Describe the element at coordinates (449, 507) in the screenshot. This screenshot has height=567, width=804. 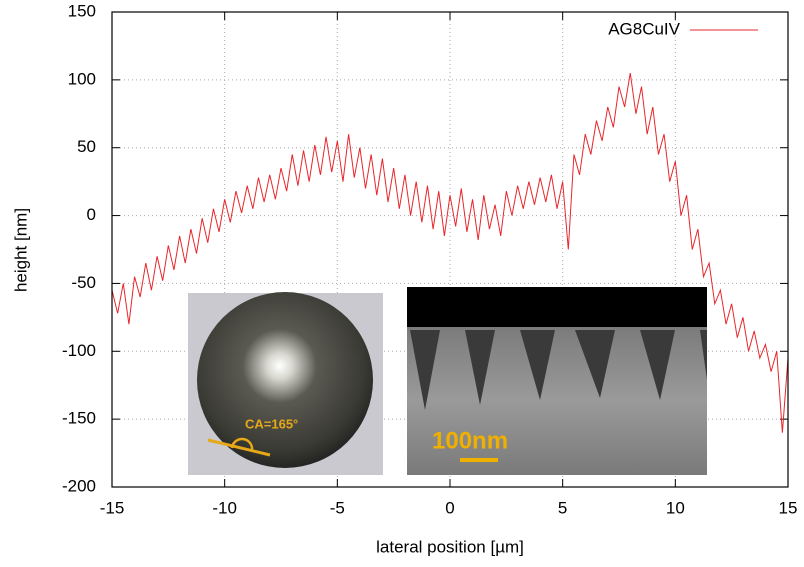
I see `x-tick-label: 0` at that location.